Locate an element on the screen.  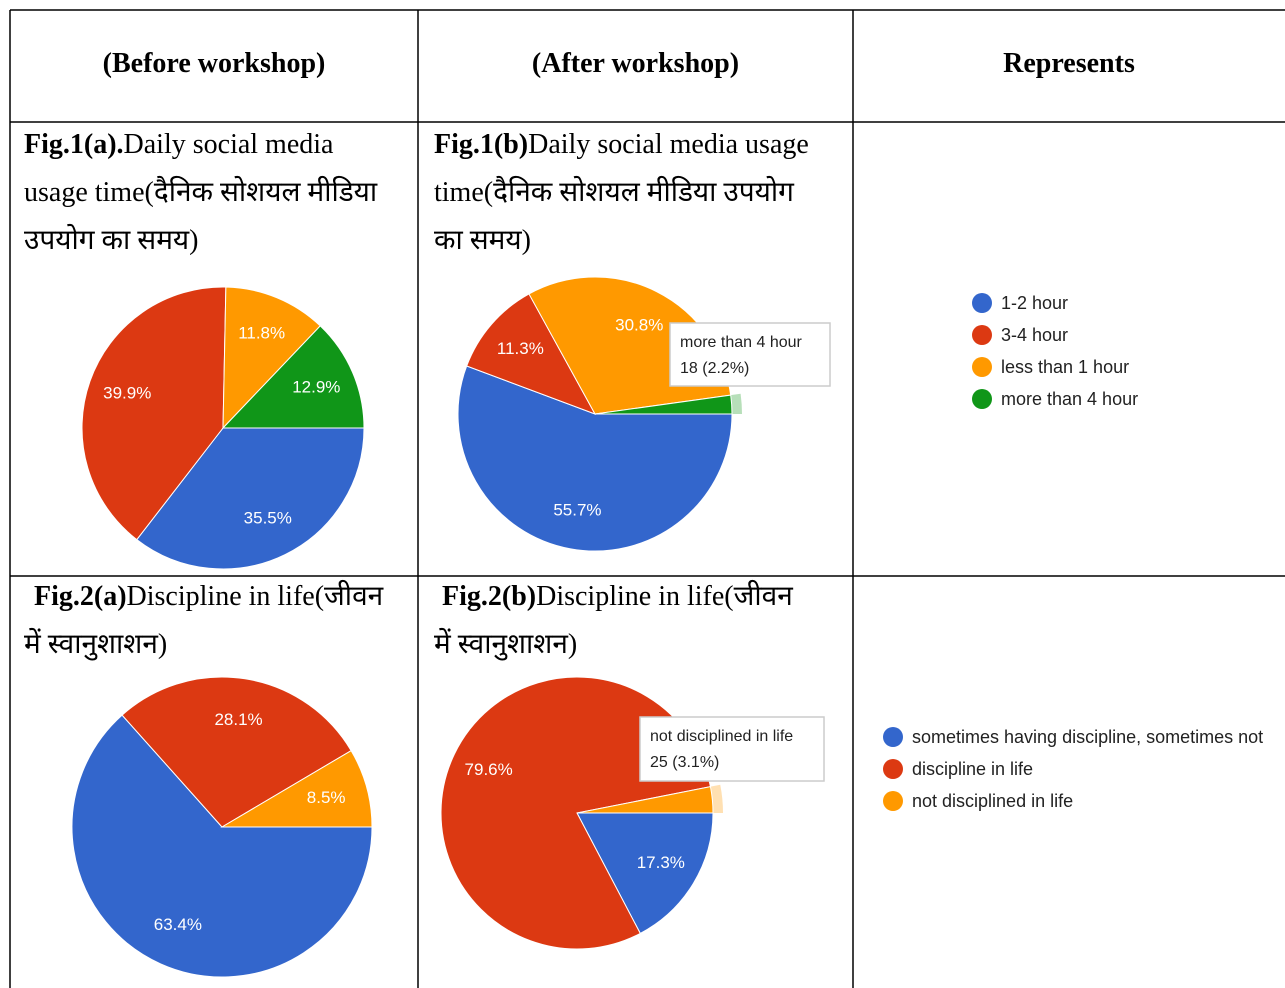
legend-item: less than 1 hour is located at coordinates (1122, 367).